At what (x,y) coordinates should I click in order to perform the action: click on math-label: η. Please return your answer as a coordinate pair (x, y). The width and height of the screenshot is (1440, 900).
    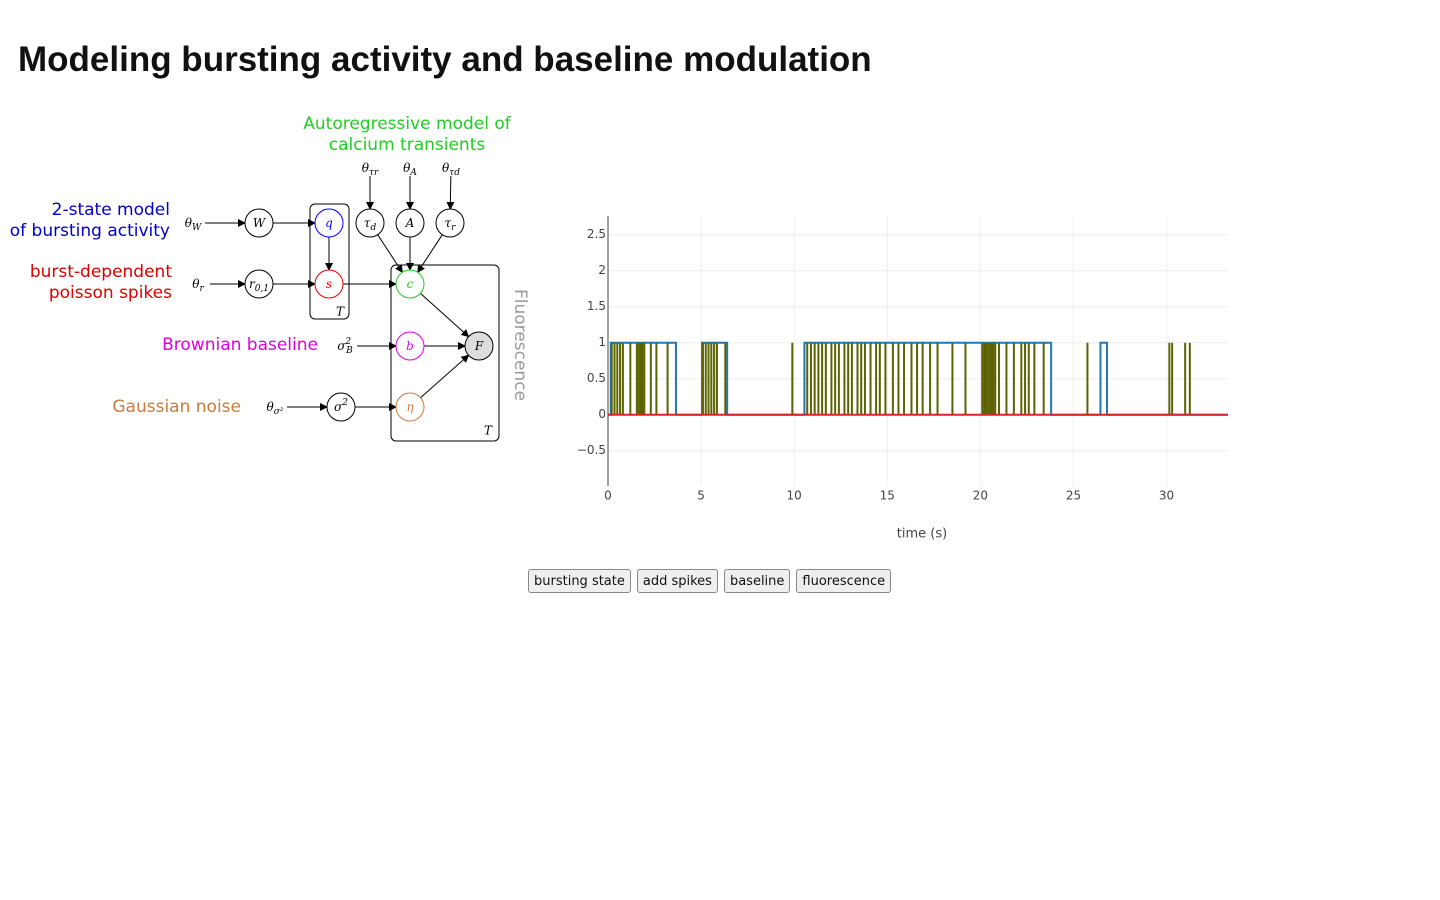
    Looking at the image, I should click on (410, 407).